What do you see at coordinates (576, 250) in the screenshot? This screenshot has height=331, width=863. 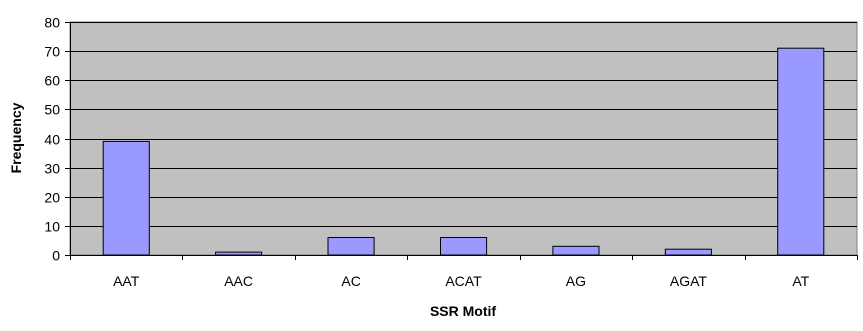 I see `bar-ag` at bounding box center [576, 250].